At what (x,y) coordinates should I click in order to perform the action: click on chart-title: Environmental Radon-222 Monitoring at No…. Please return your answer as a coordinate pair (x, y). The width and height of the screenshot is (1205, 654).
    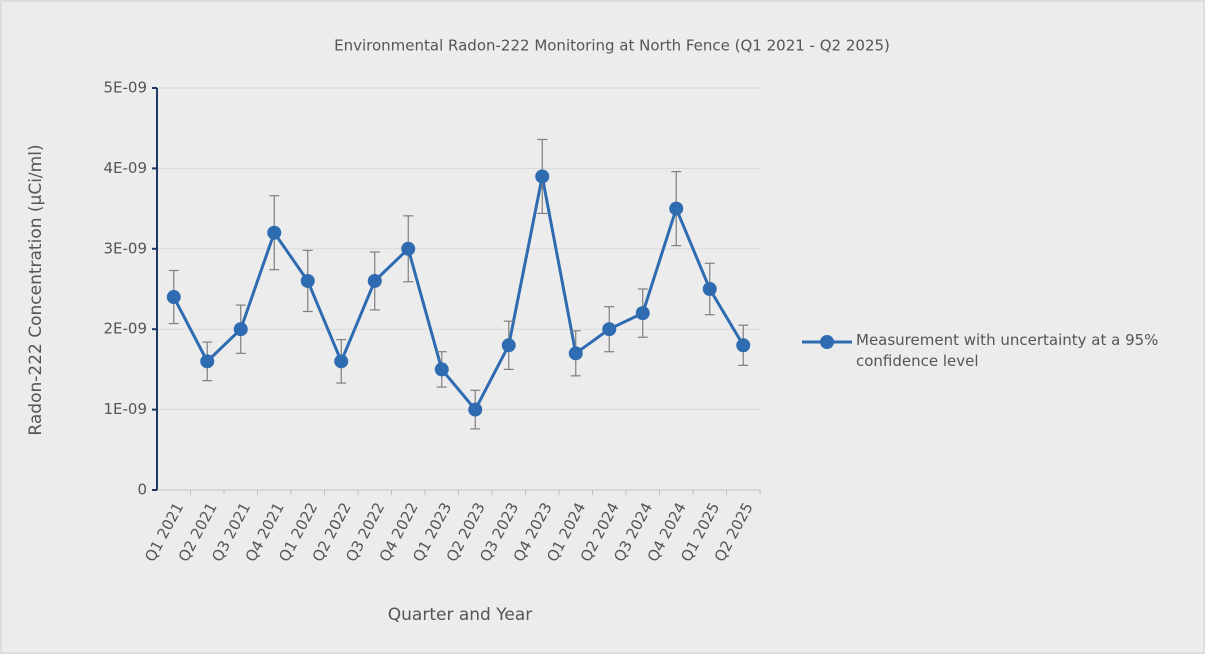
    Looking at the image, I should click on (612, 46).